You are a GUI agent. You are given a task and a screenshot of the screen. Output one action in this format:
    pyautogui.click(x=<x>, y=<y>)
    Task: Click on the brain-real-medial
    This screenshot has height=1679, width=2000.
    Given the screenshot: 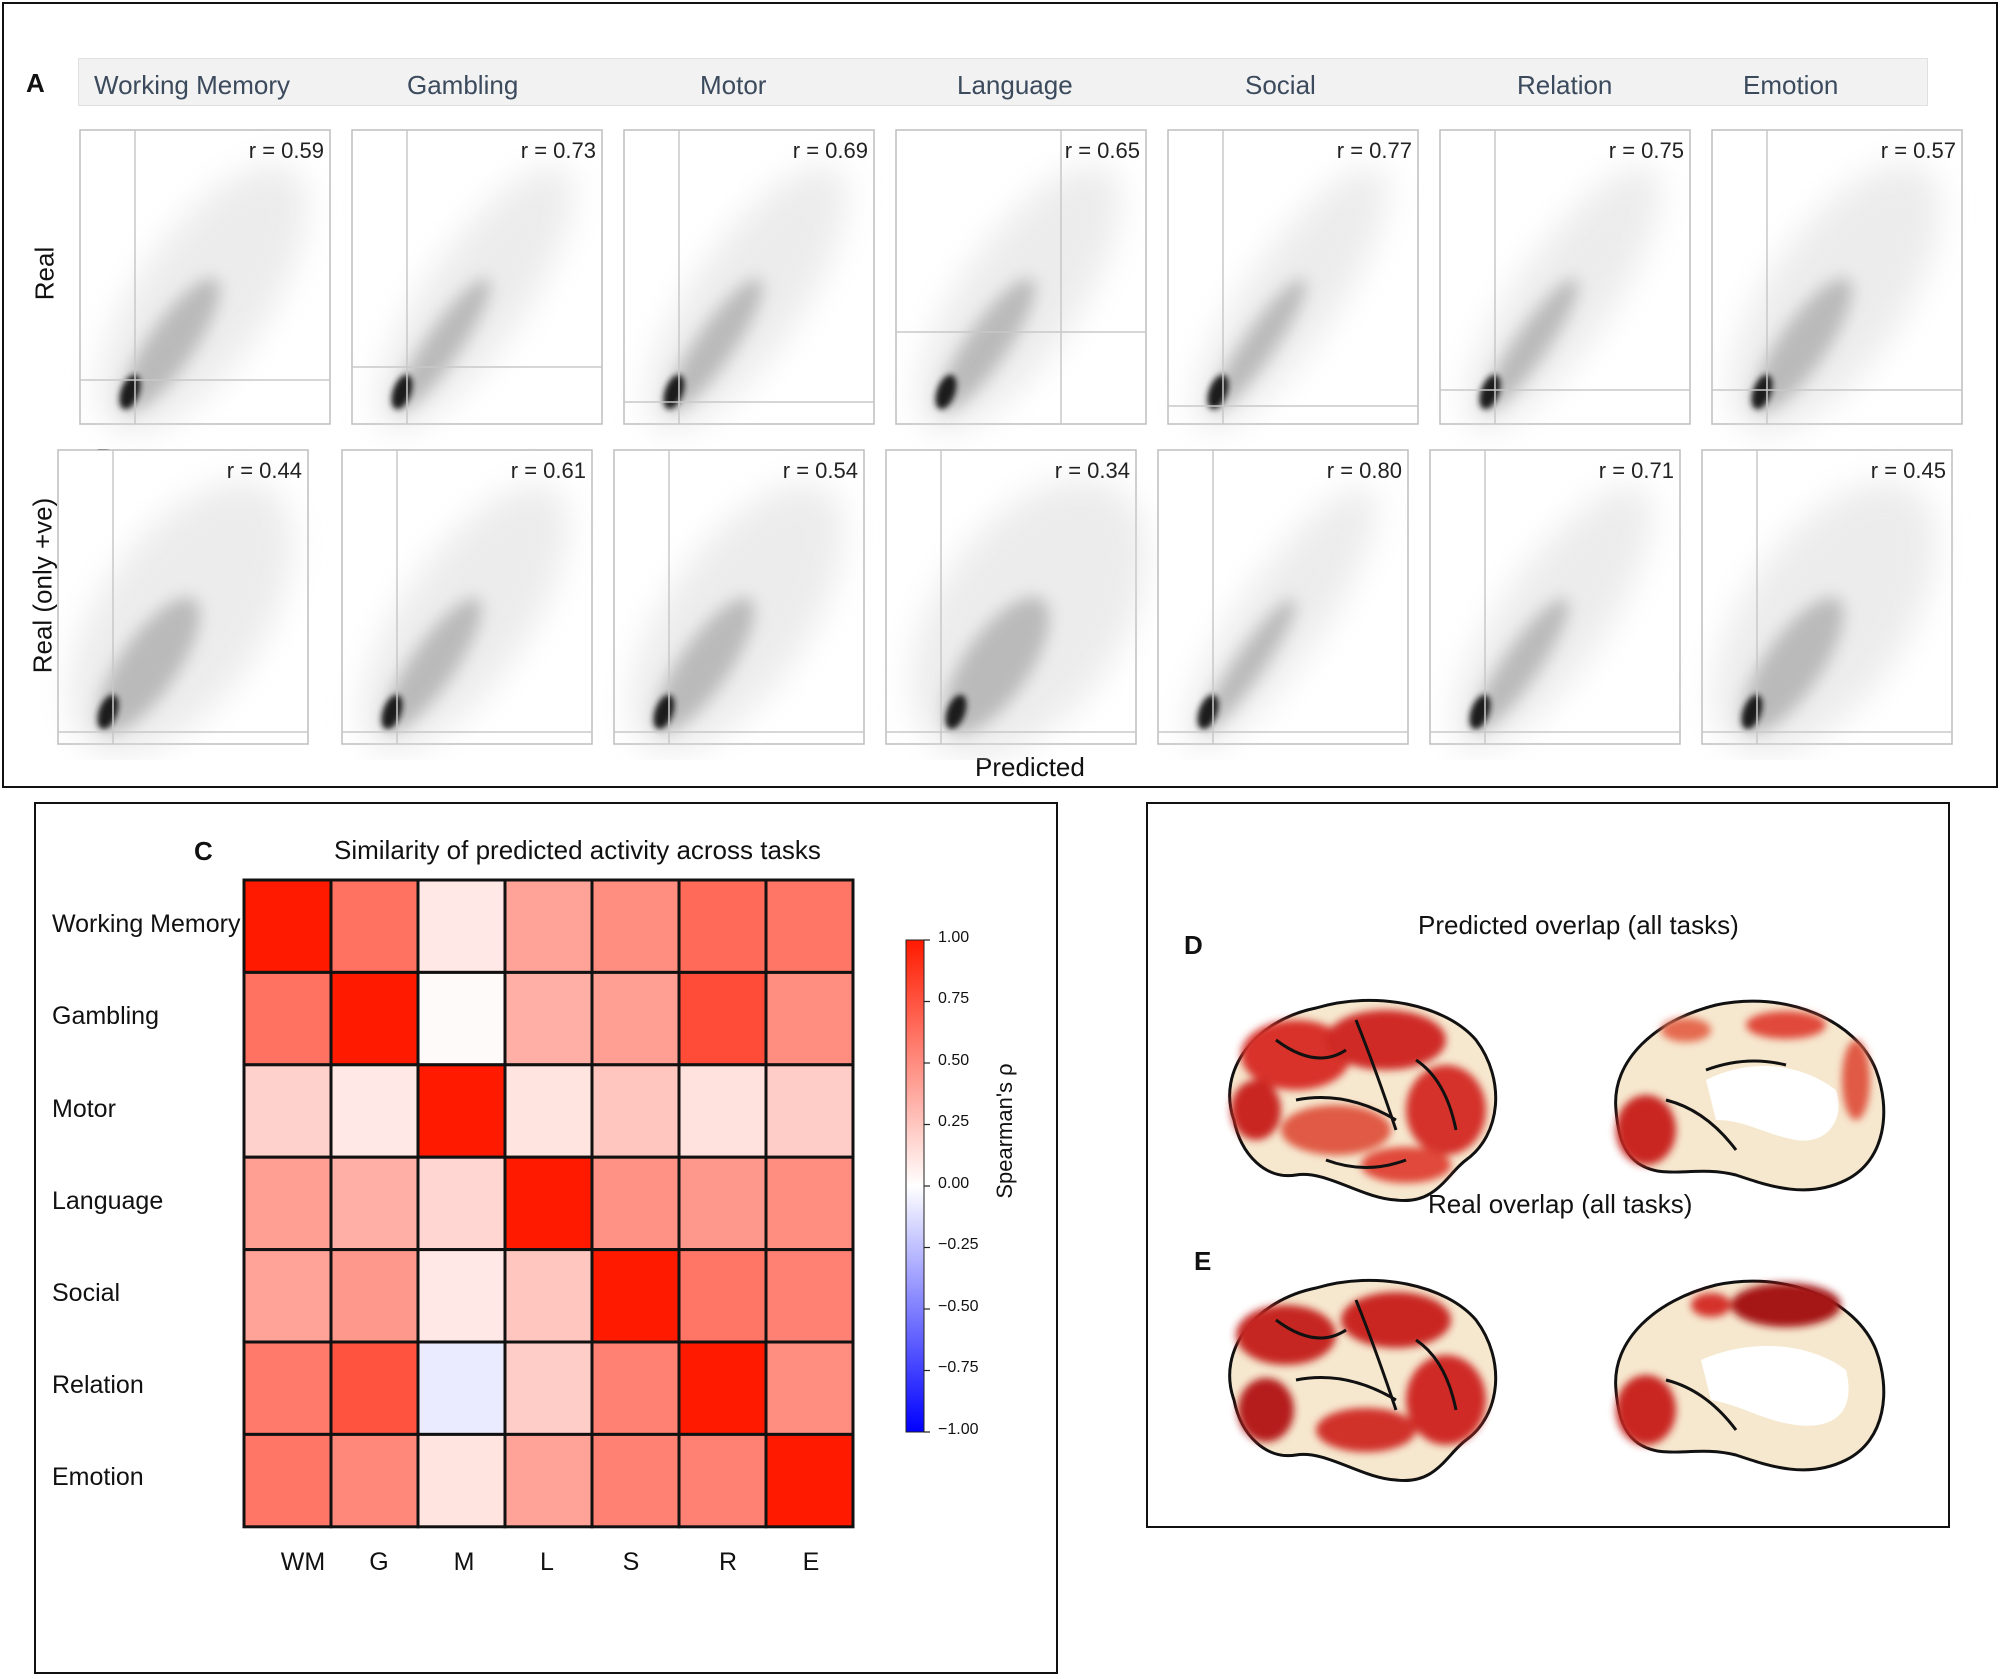 What is the action you would take?
    pyautogui.click(x=1750, y=1375)
    